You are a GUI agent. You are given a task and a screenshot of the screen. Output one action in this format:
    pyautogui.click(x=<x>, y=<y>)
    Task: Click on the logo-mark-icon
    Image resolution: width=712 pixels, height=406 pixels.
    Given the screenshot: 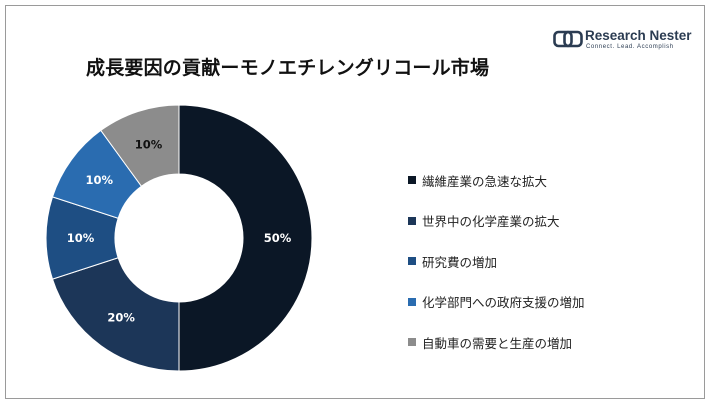 What is the action you would take?
    pyautogui.click(x=568, y=39)
    